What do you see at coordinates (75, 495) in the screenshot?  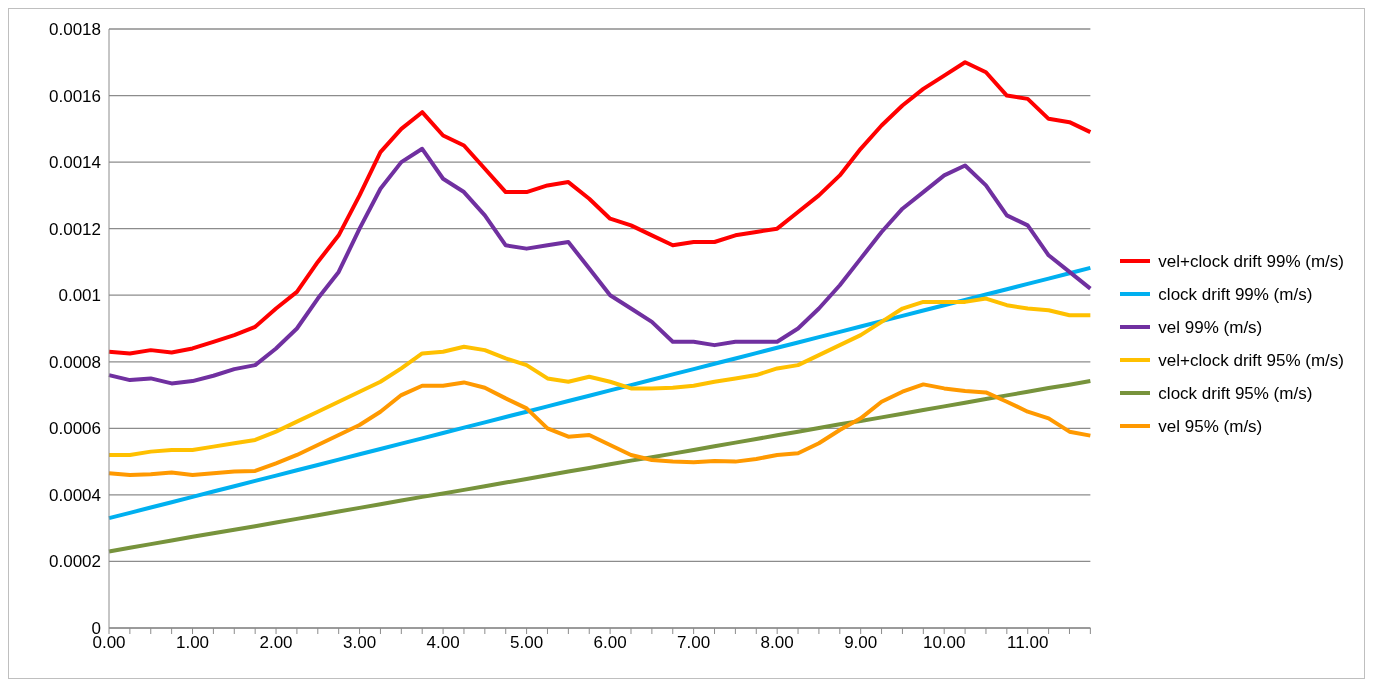 I see `y-tick-label: 0.0004` at bounding box center [75, 495].